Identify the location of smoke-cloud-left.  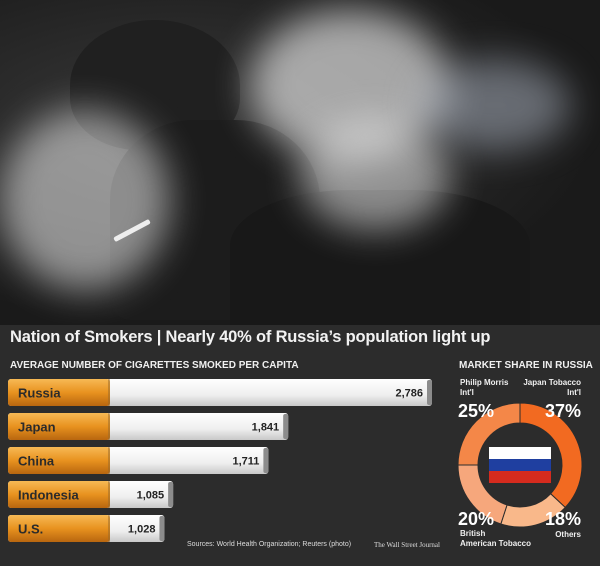
(85, 200).